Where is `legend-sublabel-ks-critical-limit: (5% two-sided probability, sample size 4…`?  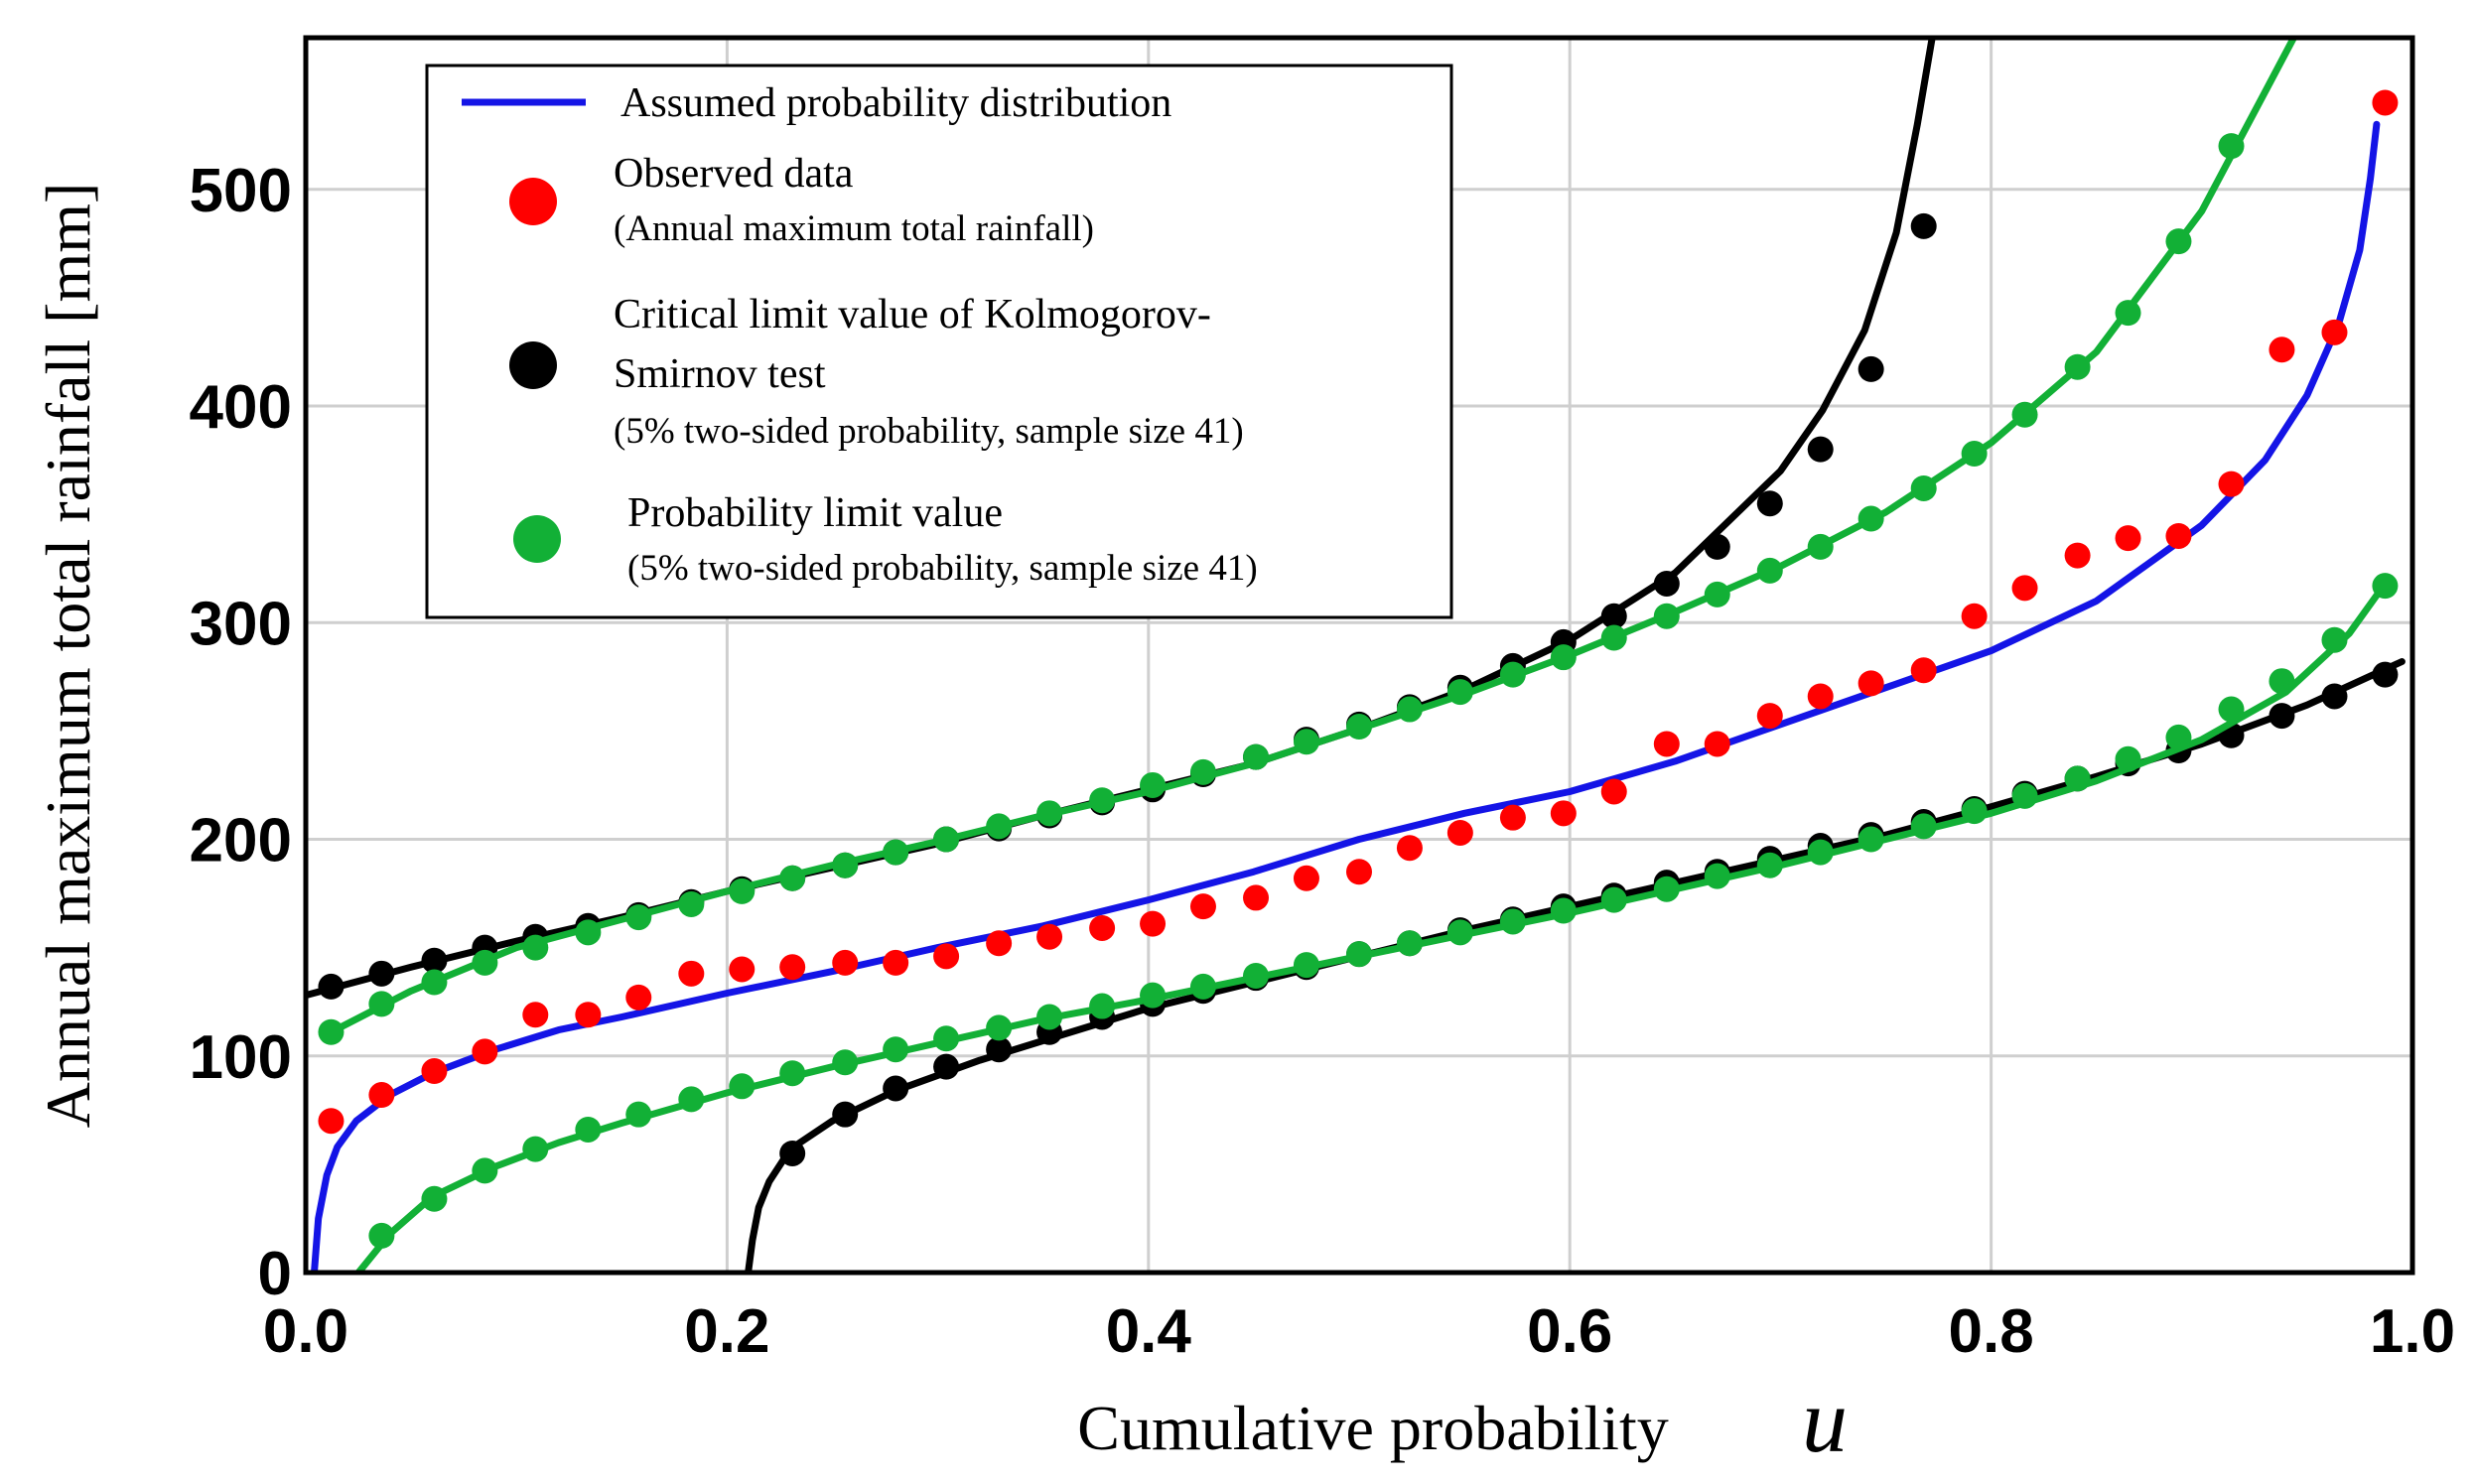 legend-sublabel-ks-critical-limit: (5% two-sided probability, sample size 4… is located at coordinates (929, 431).